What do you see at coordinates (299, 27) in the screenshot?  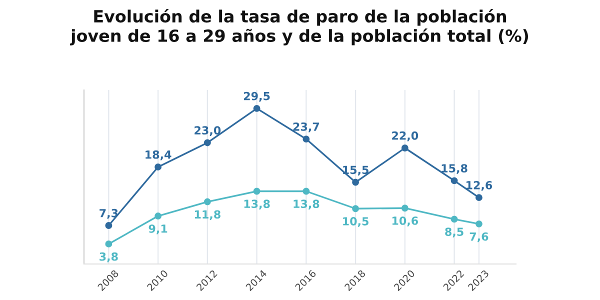 I see `chart-title: Evolución de la tasa de paro de la población joven de 16 a 29 años y de la población total (%)` at bounding box center [299, 27].